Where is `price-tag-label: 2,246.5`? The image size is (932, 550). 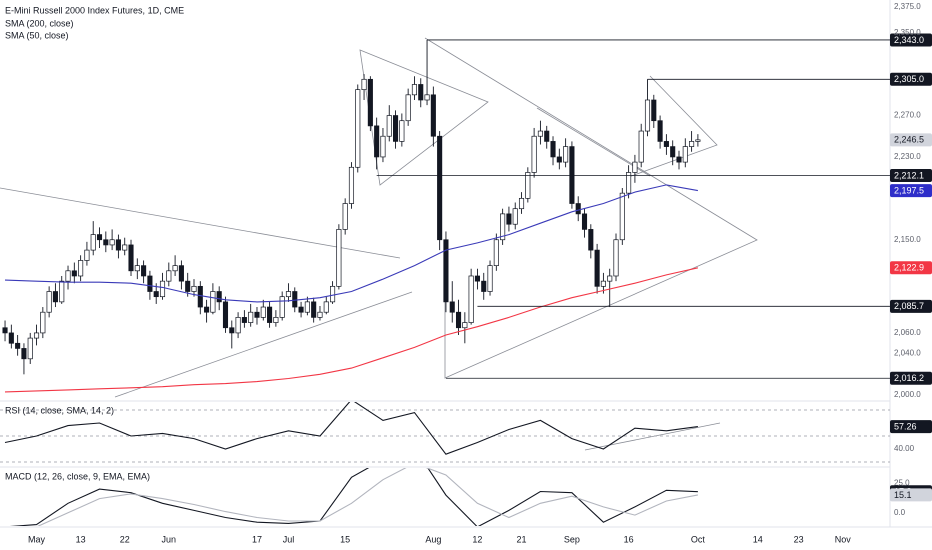 price-tag-label: 2,246.5 is located at coordinates (909, 140).